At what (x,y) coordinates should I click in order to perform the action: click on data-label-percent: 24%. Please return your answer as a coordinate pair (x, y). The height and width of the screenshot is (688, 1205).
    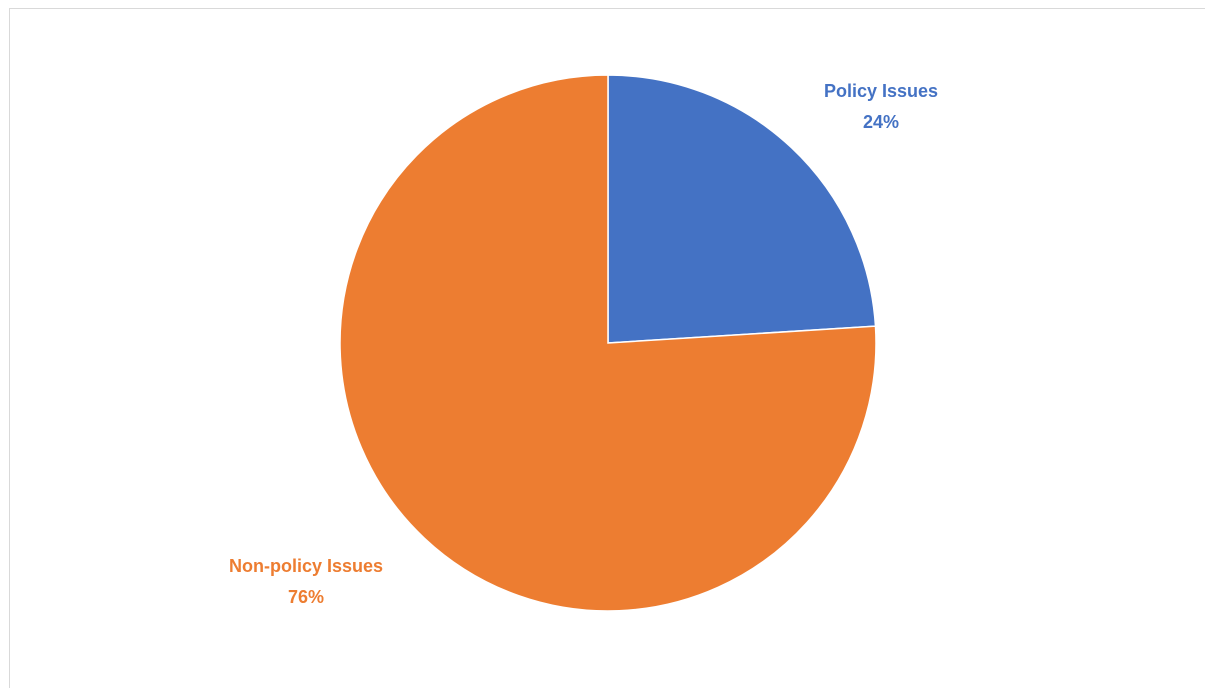
    Looking at the image, I should click on (881, 122).